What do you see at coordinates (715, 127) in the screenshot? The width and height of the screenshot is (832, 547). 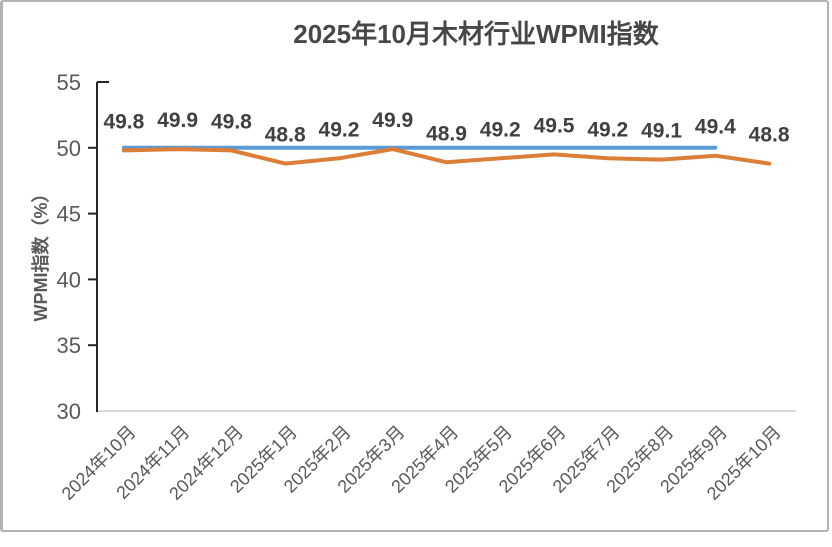 I see `data-label: 49.4` at bounding box center [715, 127].